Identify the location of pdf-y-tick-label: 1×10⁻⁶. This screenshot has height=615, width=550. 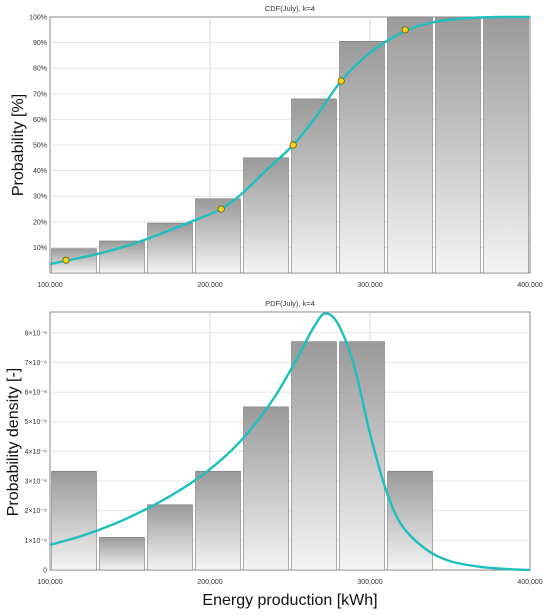
(36, 541).